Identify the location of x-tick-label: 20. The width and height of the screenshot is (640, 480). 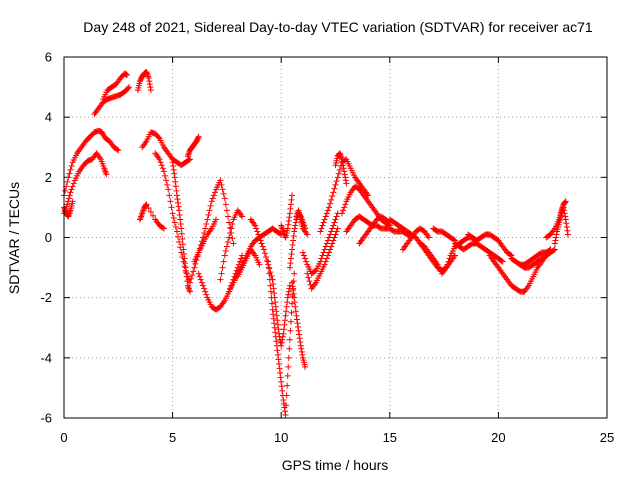
(498, 437).